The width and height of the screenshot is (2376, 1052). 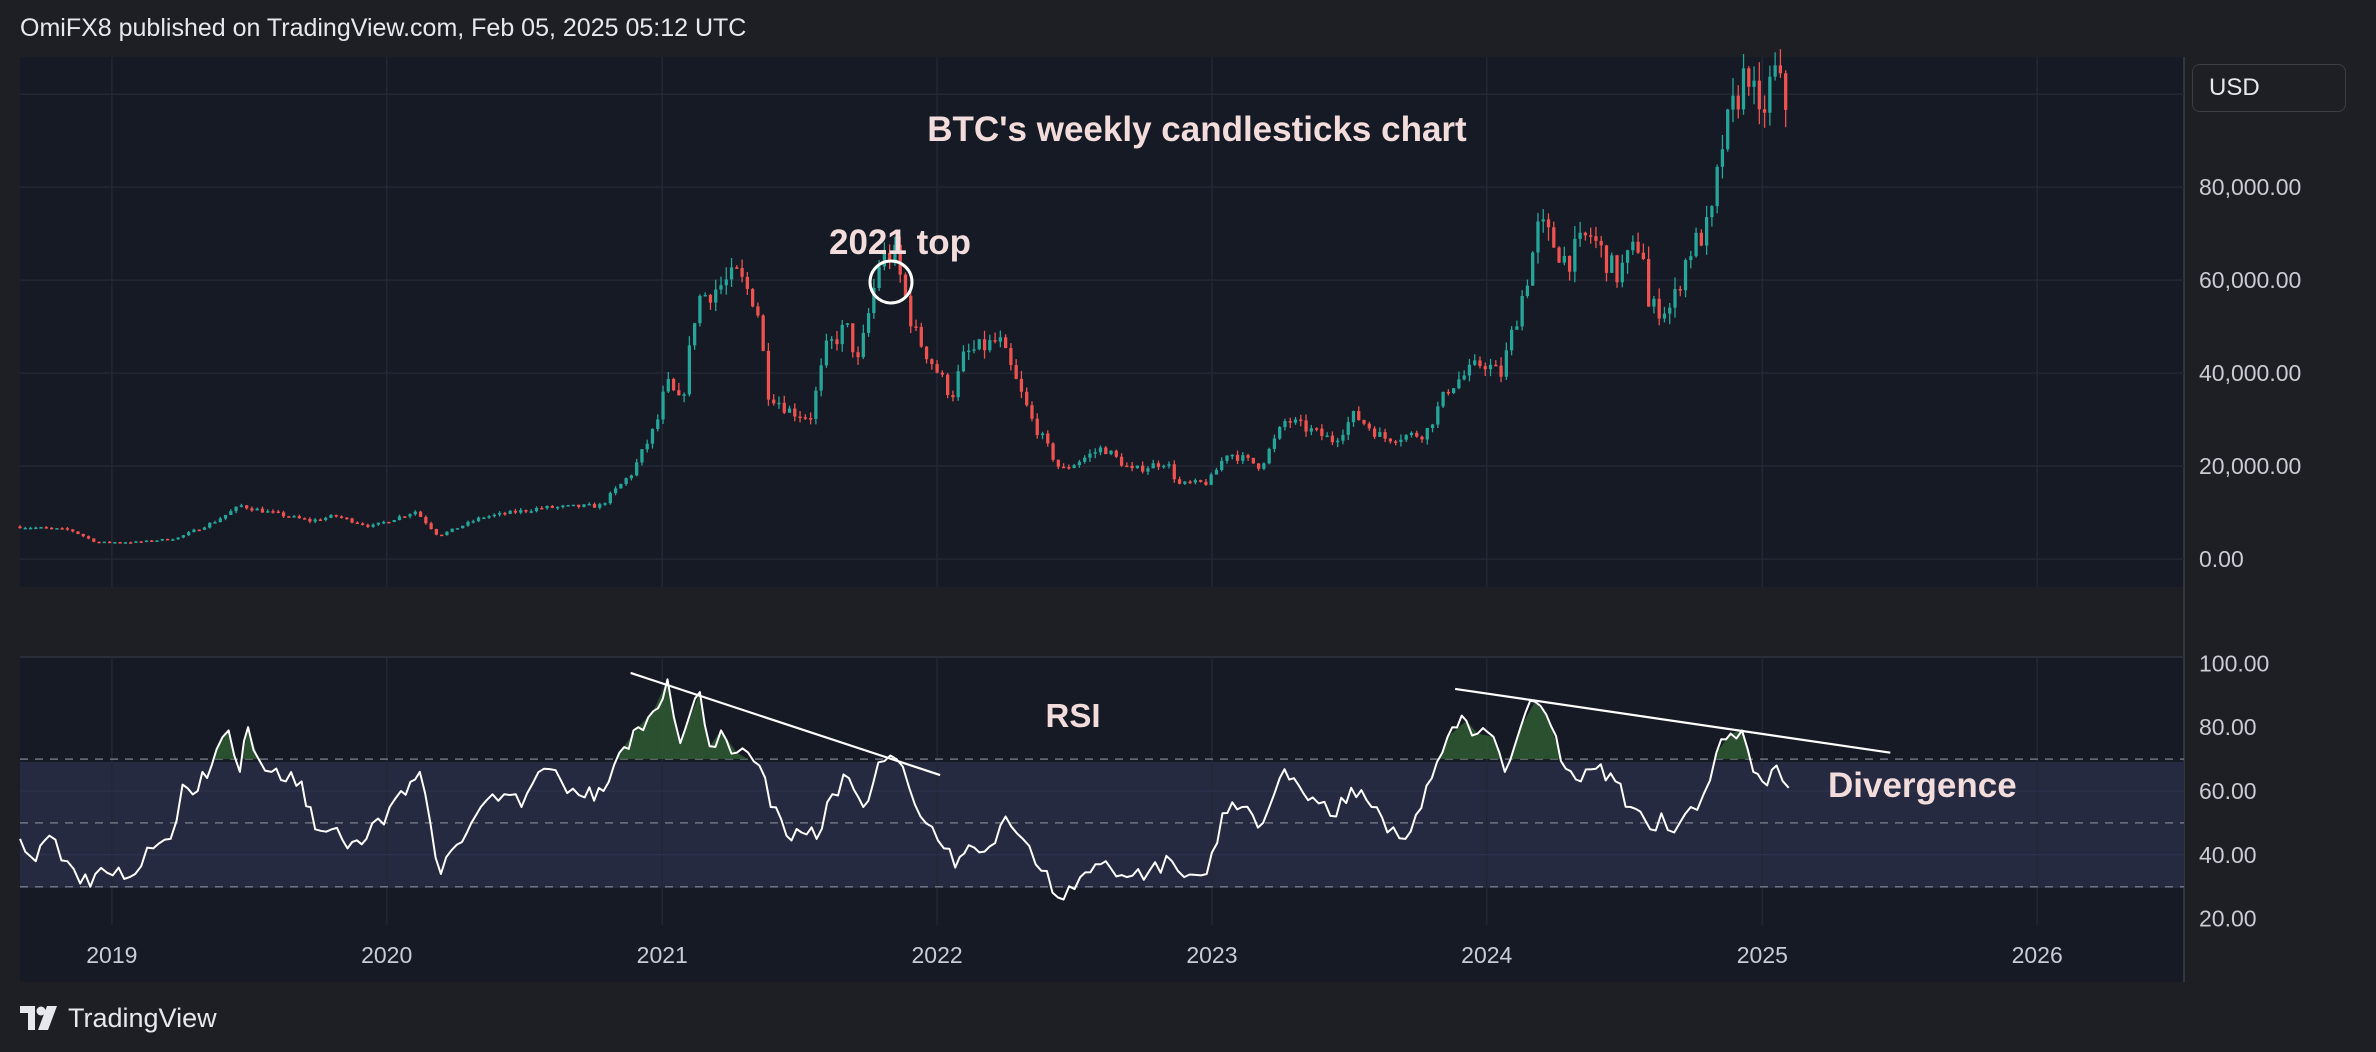 I want to click on tradingview-logo: TradingView, so click(x=118, y=1018).